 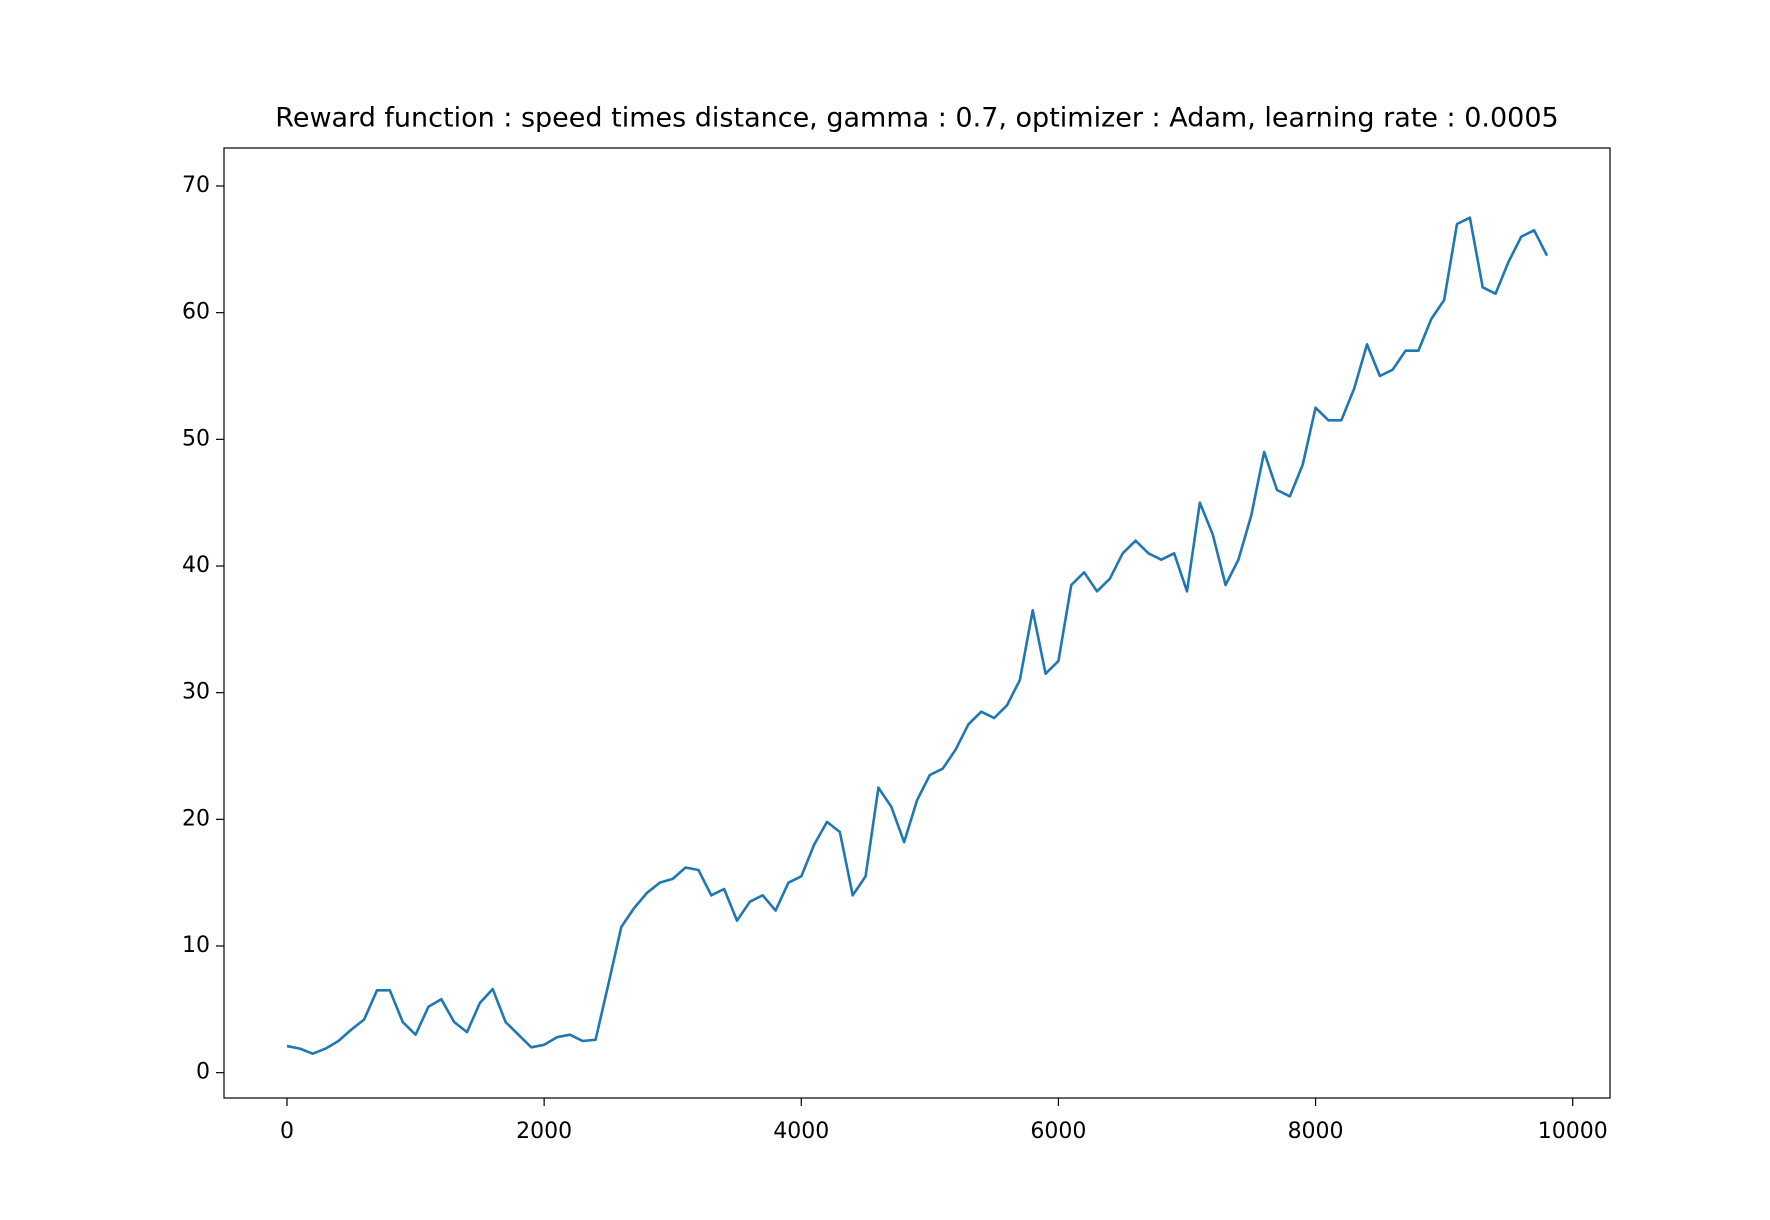 What do you see at coordinates (1573, 1131) in the screenshot?
I see `x-tick-label: 10000` at bounding box center [1573, 1131].